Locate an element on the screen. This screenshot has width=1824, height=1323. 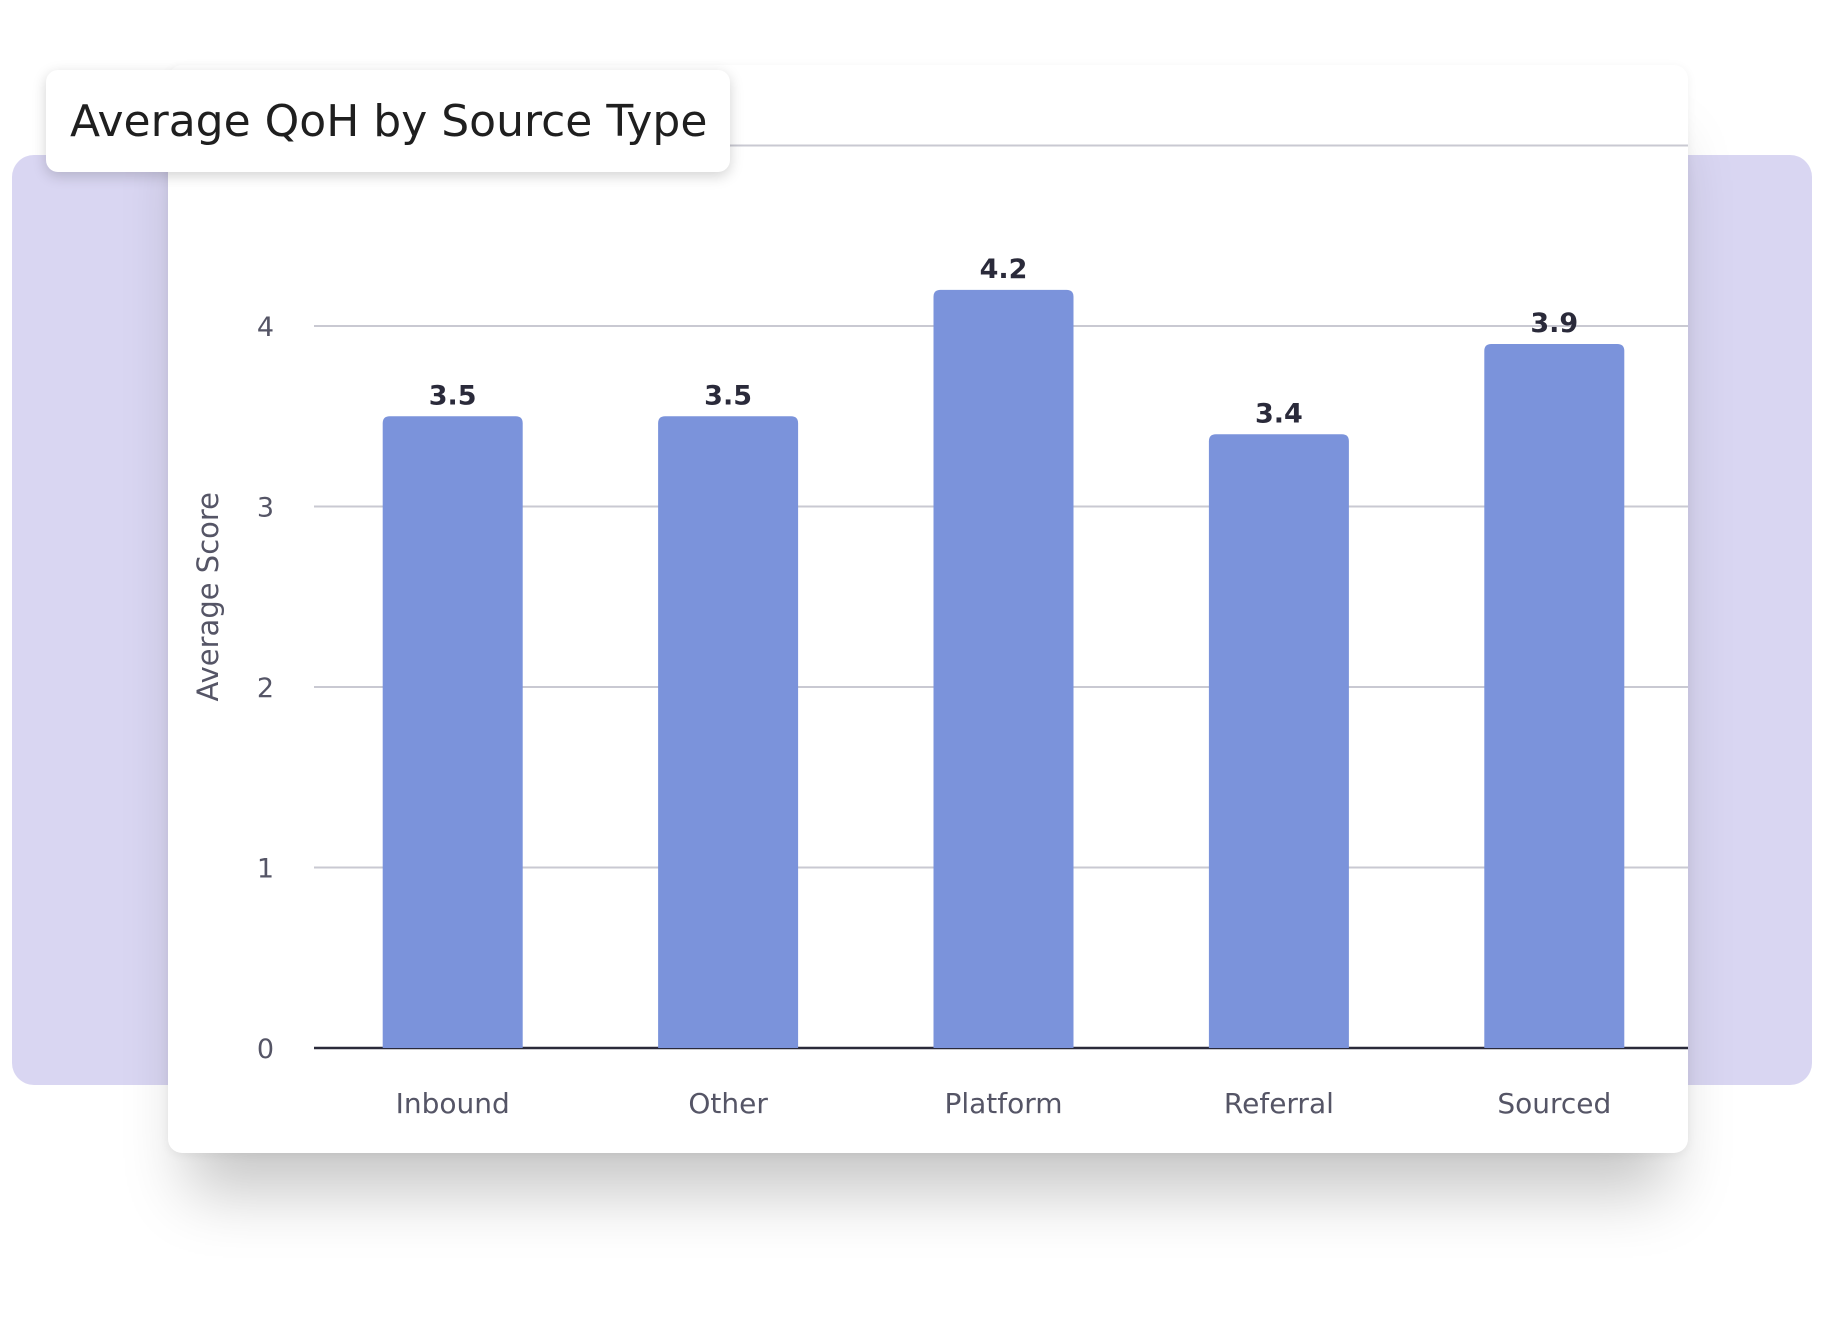
data-label: 3.4 is located at coordinates (1279, 413).